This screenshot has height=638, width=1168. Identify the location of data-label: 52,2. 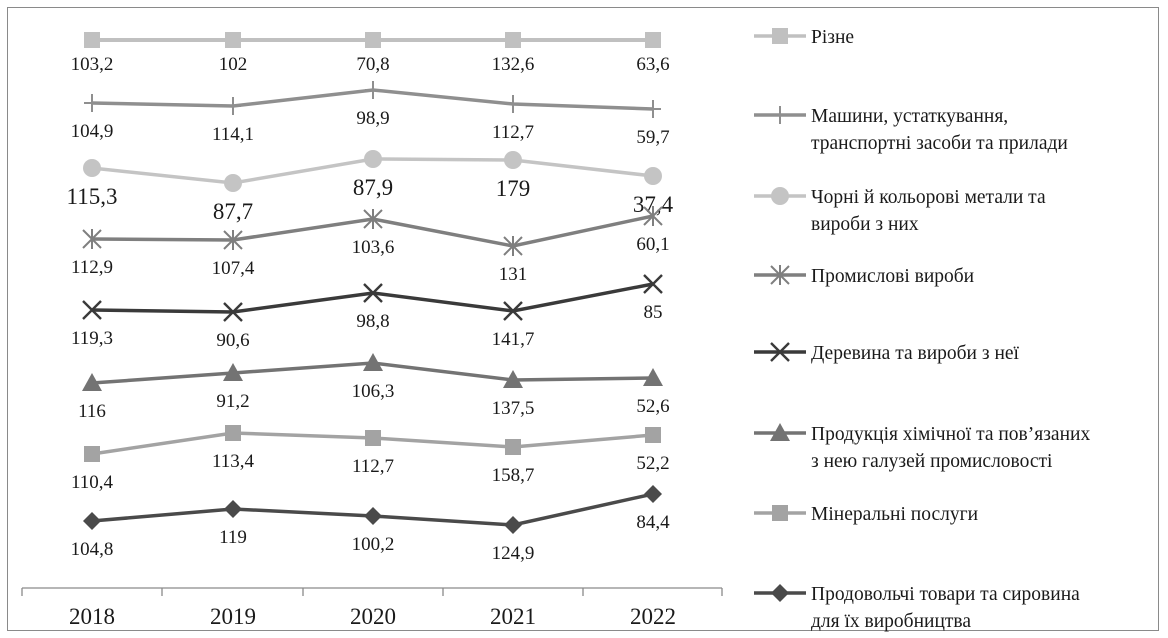
(652, 463).